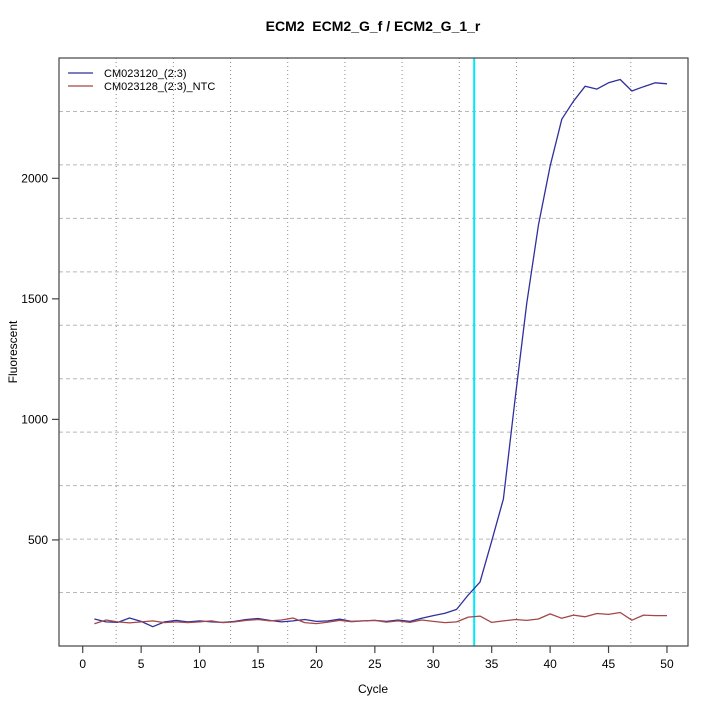  Describe the element at coordinates (380, 618) in the screenshot. I see `series-line-ntc` at that location.